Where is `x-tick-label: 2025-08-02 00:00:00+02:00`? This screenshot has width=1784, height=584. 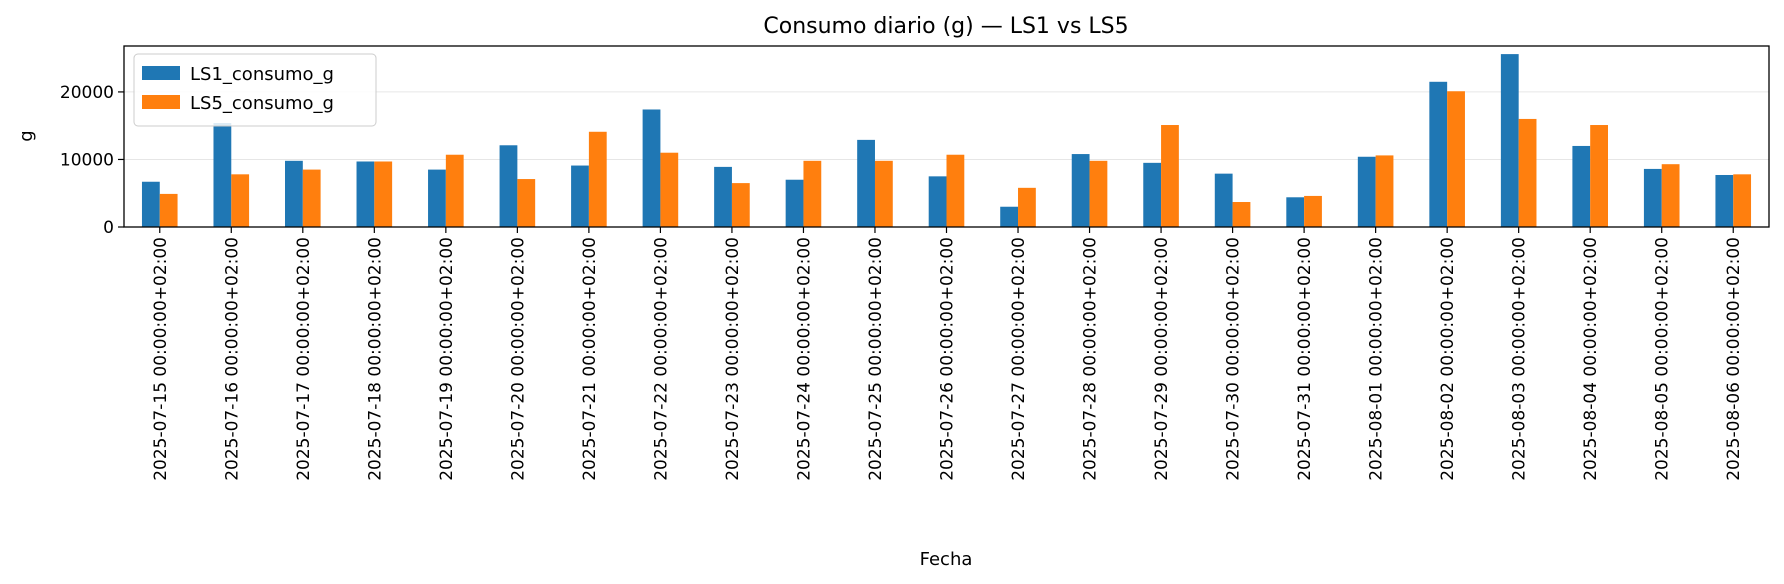 x-tick-label: 2025-08-02 00:00:00+02:00 is located at coordinates (1448, 359).